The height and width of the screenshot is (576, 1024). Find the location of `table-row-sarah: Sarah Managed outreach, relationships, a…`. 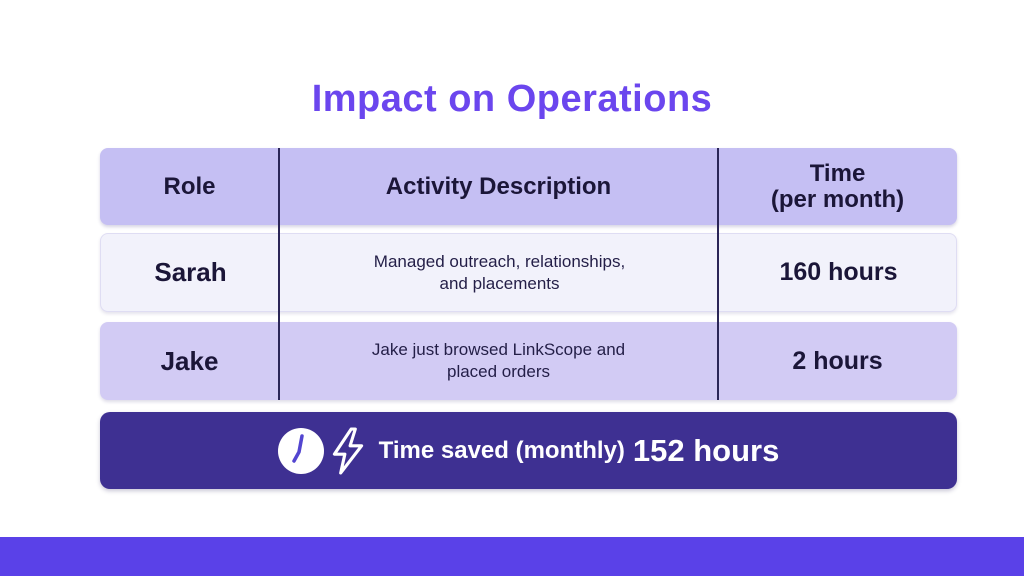

table-row-sarah: Sarah Managed outreach, relationships, a… is located at coordinates (528, 272).